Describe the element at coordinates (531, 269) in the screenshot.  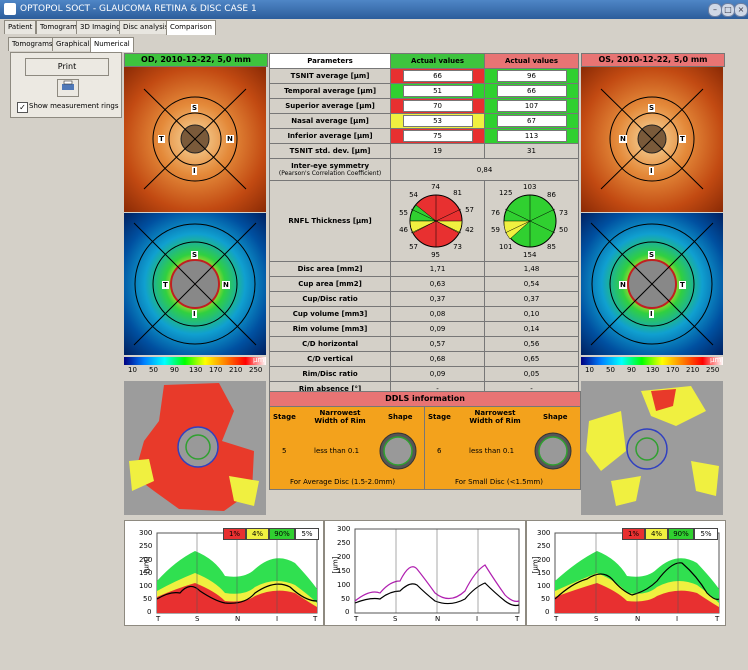
I see `os-value: 1,48` at that location.